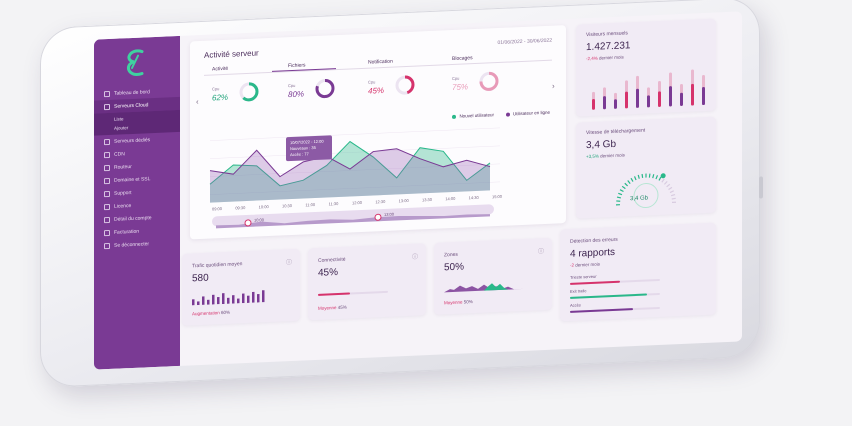 This screenshot has height=426, width=852. What do you see at coordinates (107, 245) in the screenshot?
I see `logout-icon` at bounding box center [107, 245].